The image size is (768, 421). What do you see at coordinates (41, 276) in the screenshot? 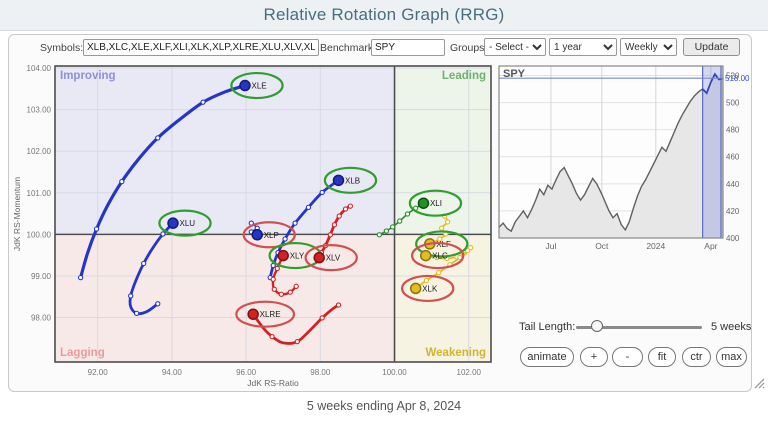
I see `svg-text: 99.00` at bounding box center [41, 276].